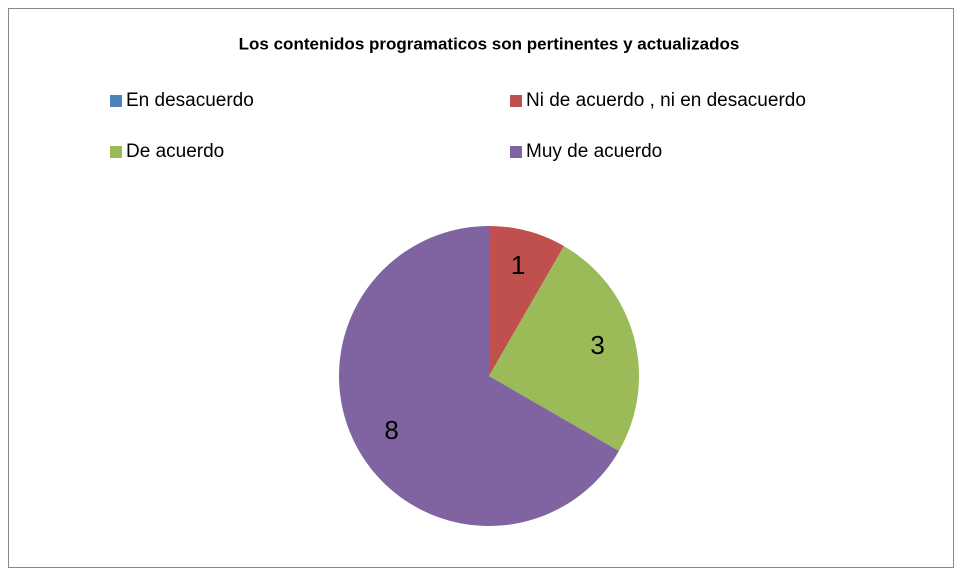 This screenshot has height=576, width=962. I want to click on legend-label: Ni de acuerdo , ni en desacuerdo, so click(666, 100).